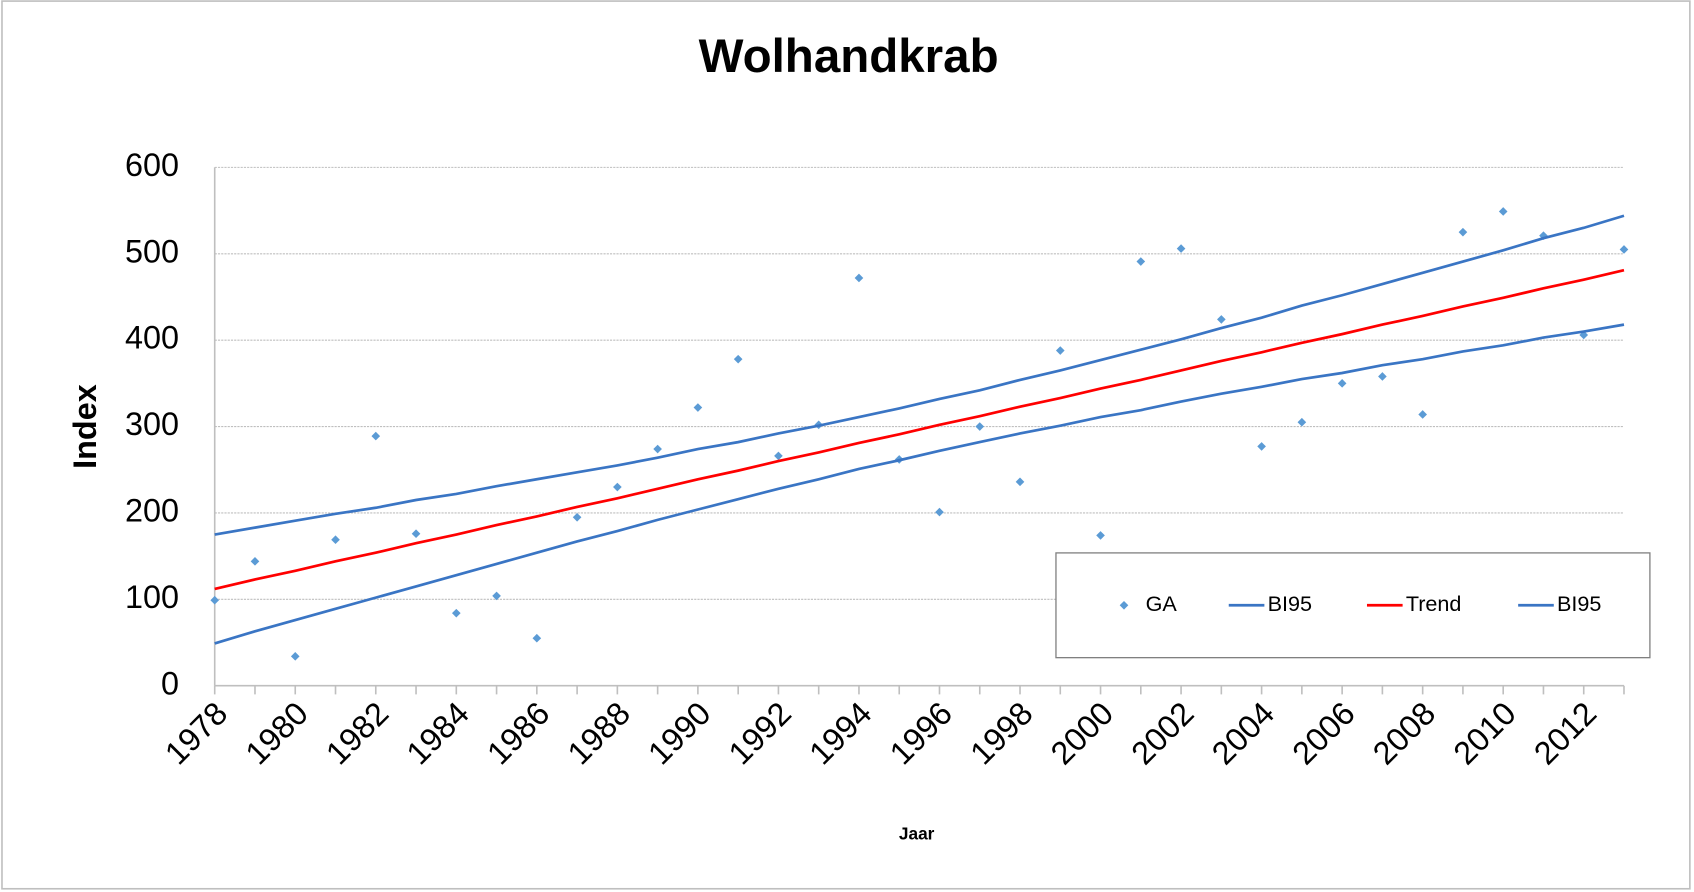  Describe the element at coordinates (917, 833) in the screenshot. I see `x-axis-label: Jaar` at that location.